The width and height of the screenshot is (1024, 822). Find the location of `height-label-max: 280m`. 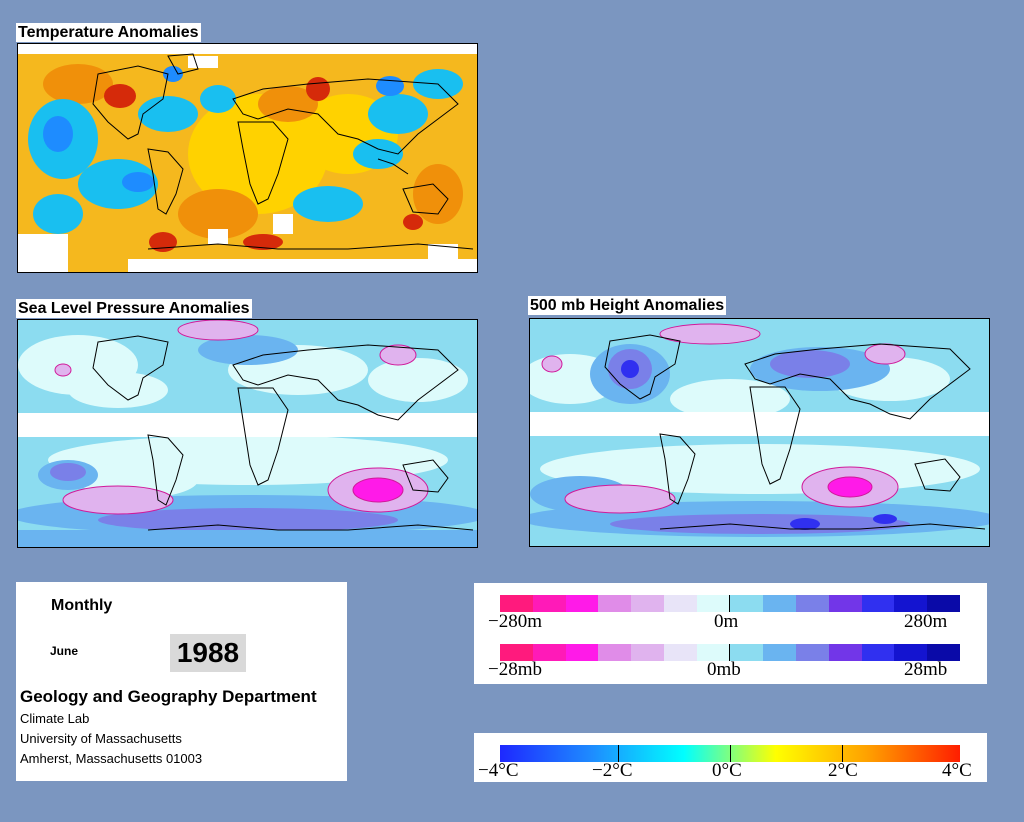

height-label-max: 280m is located at coordinates (926, 621).